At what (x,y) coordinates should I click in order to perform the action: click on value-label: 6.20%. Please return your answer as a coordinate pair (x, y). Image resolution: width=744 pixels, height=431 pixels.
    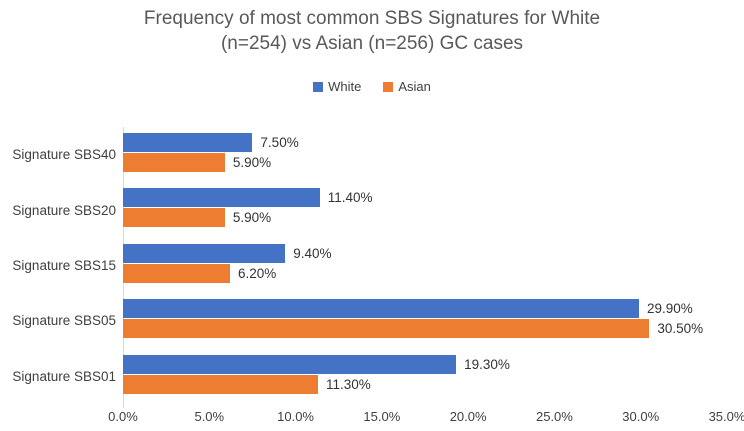
    Looking at the image, I should click on (257, 273).